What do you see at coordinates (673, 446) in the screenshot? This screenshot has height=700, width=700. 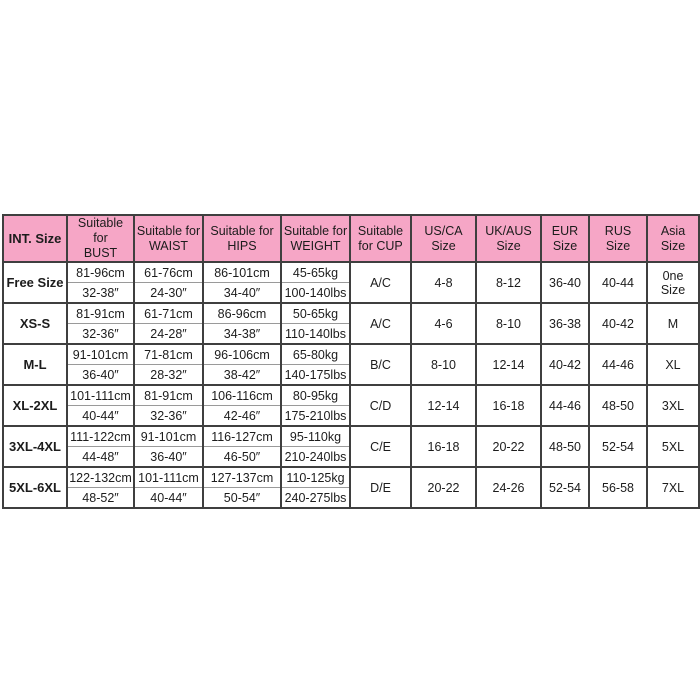 I see `cell-asia: 5XL` at bounding box center [673, 446].